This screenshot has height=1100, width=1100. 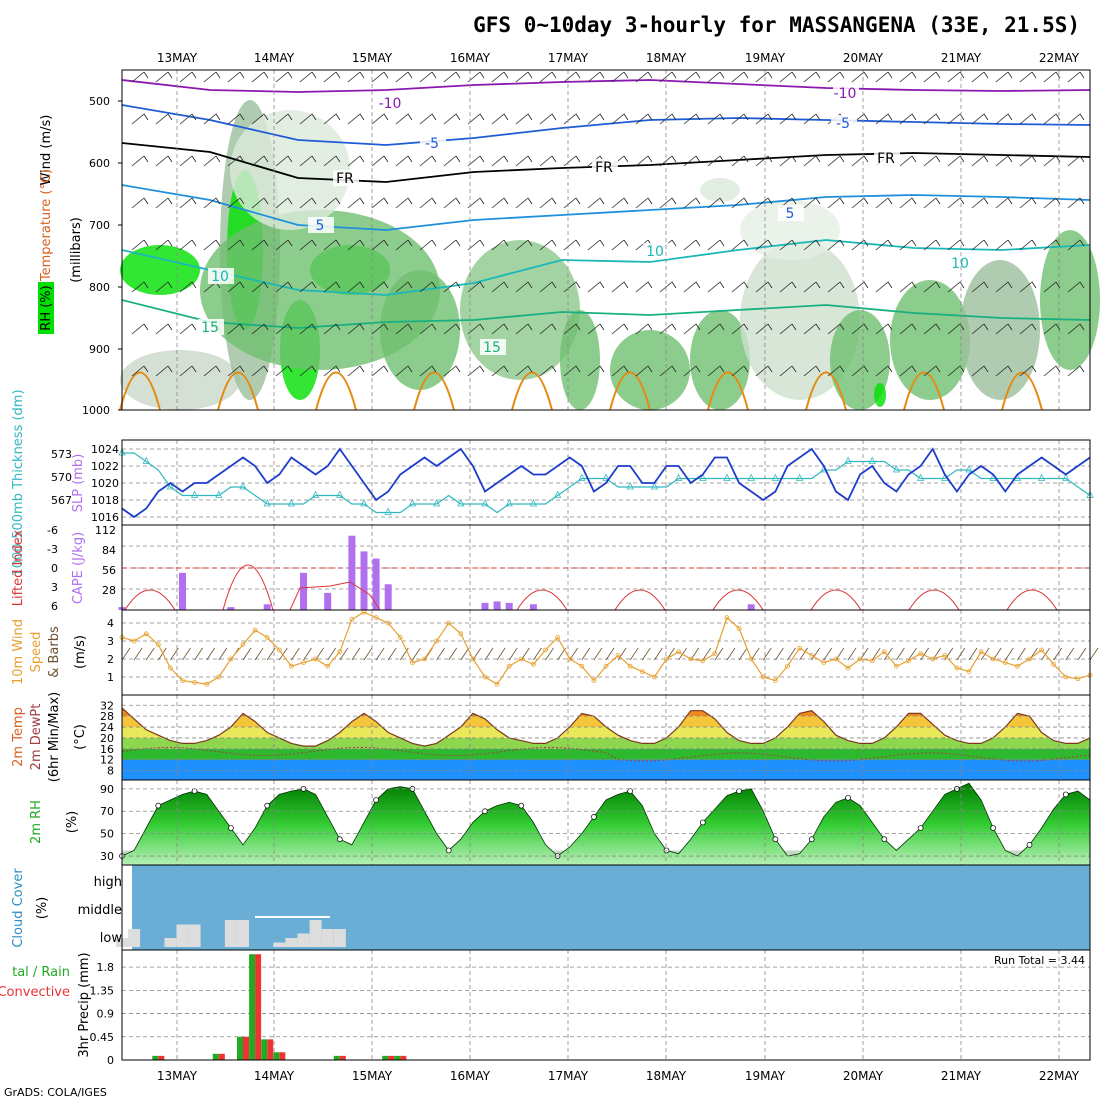 I want to click on rh-area, so click(x=860, y=360).